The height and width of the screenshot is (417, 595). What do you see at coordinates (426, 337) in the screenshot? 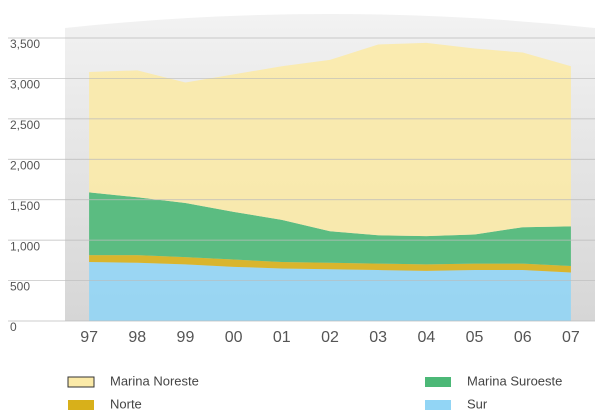
I see `x-tick-label: 04` at bounding box center [426, 337].